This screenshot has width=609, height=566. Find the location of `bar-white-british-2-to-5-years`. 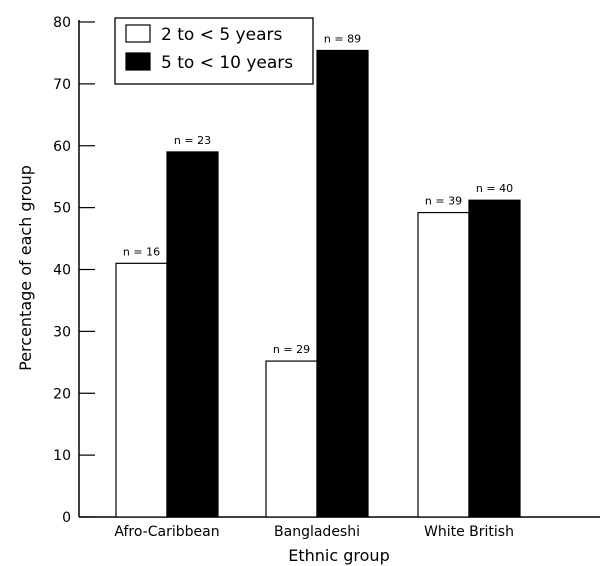

bar-white-british-2-to-5-years is located at coordinates (443, 364).